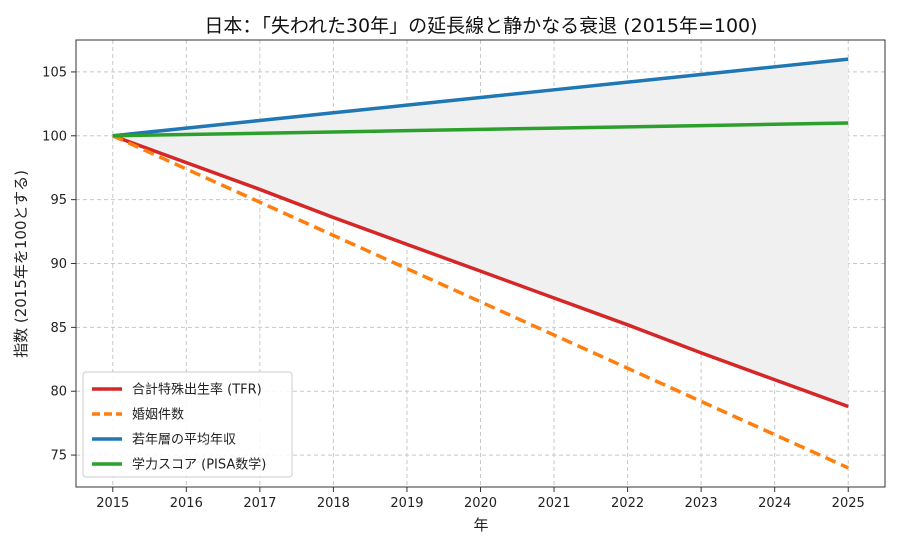 Image resolution: width=900 pixels, height=550 pixels. I want to click on y-axis-ticks: 75 80 85 90 95 100 105, so click(59, 264).